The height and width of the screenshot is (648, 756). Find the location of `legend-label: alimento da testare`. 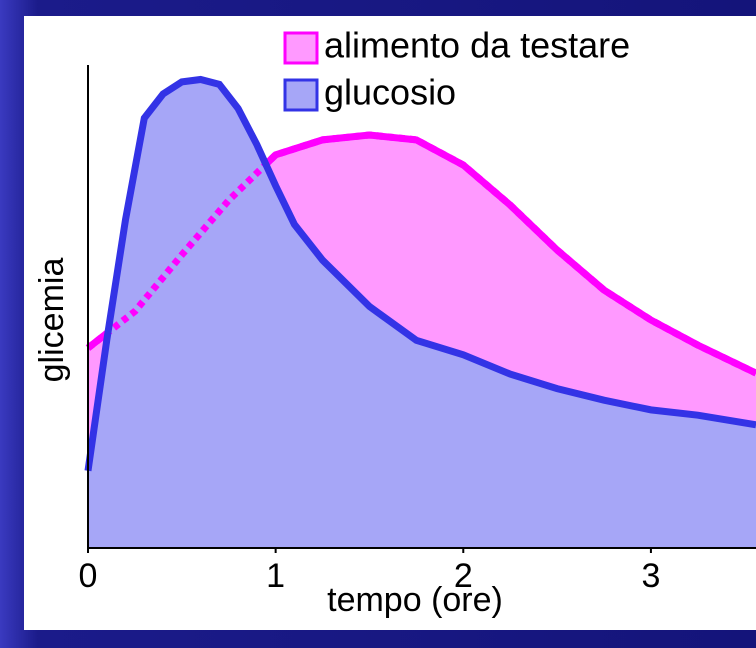

legend-label: alimento da testare is located at coordinates (477, 45).